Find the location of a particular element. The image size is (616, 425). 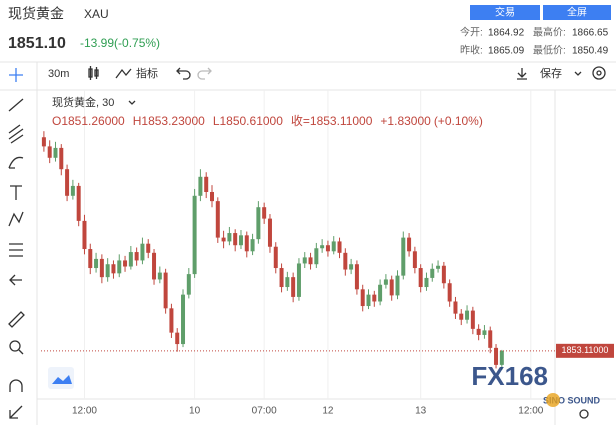

stat-label: 今开: is located at coordinates (471, 32).